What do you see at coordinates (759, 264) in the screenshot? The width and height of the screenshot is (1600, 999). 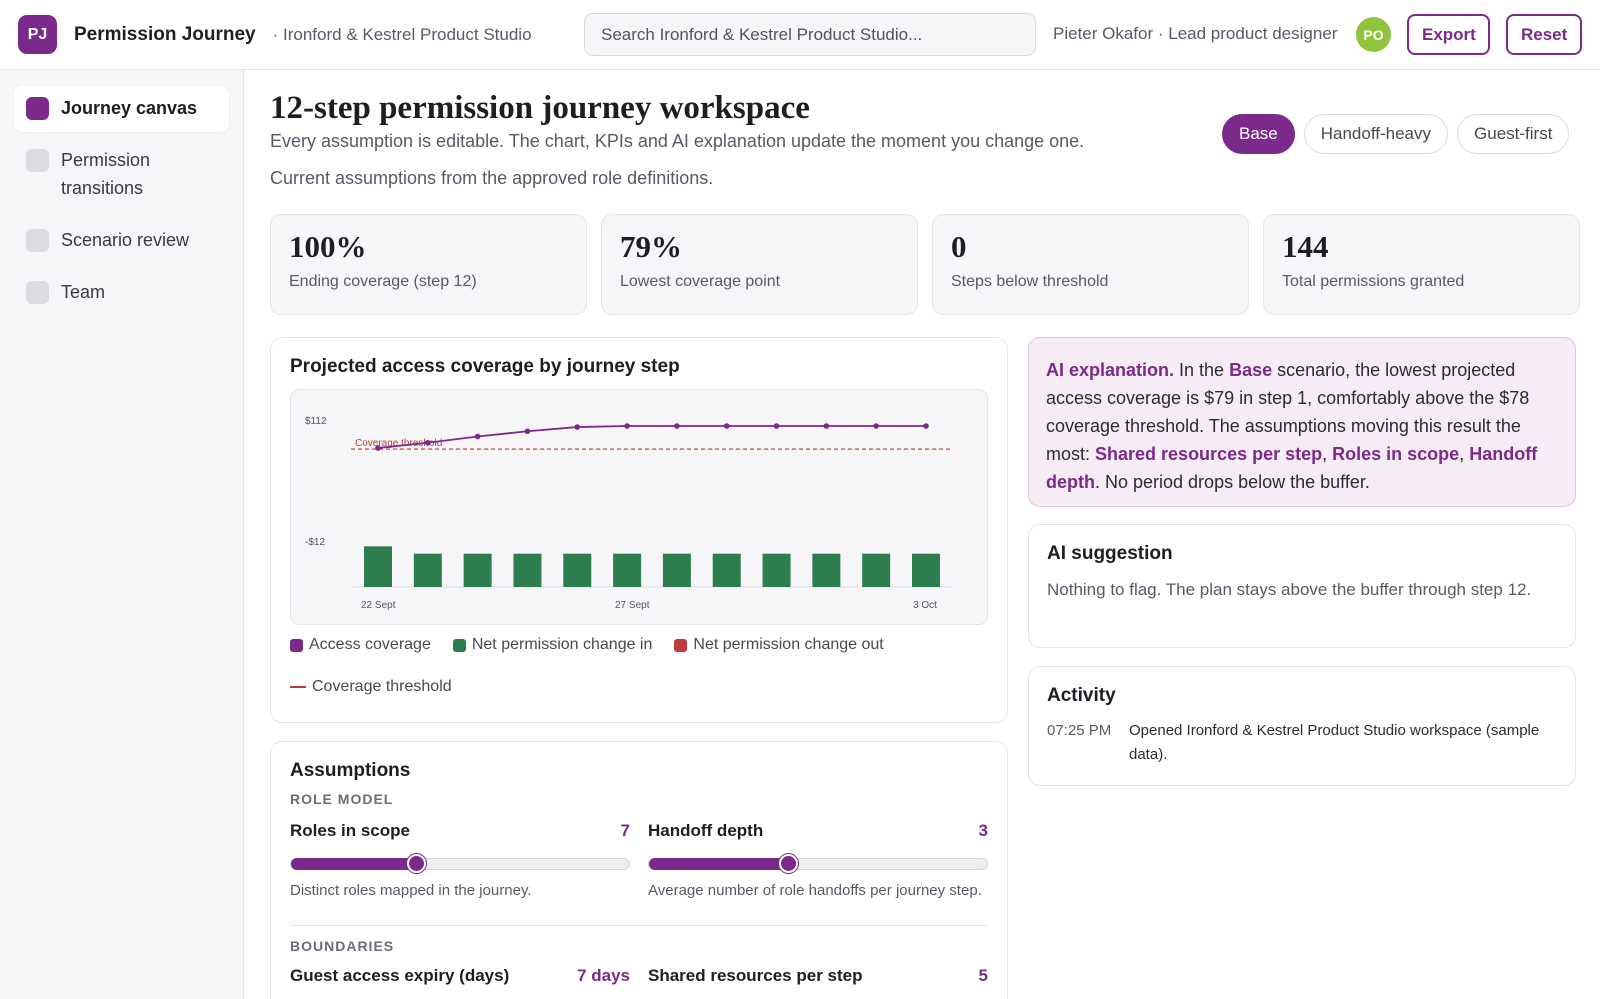 I see `kpi-card: 79% Lowest coverage point` at bounding box center [759, 264].